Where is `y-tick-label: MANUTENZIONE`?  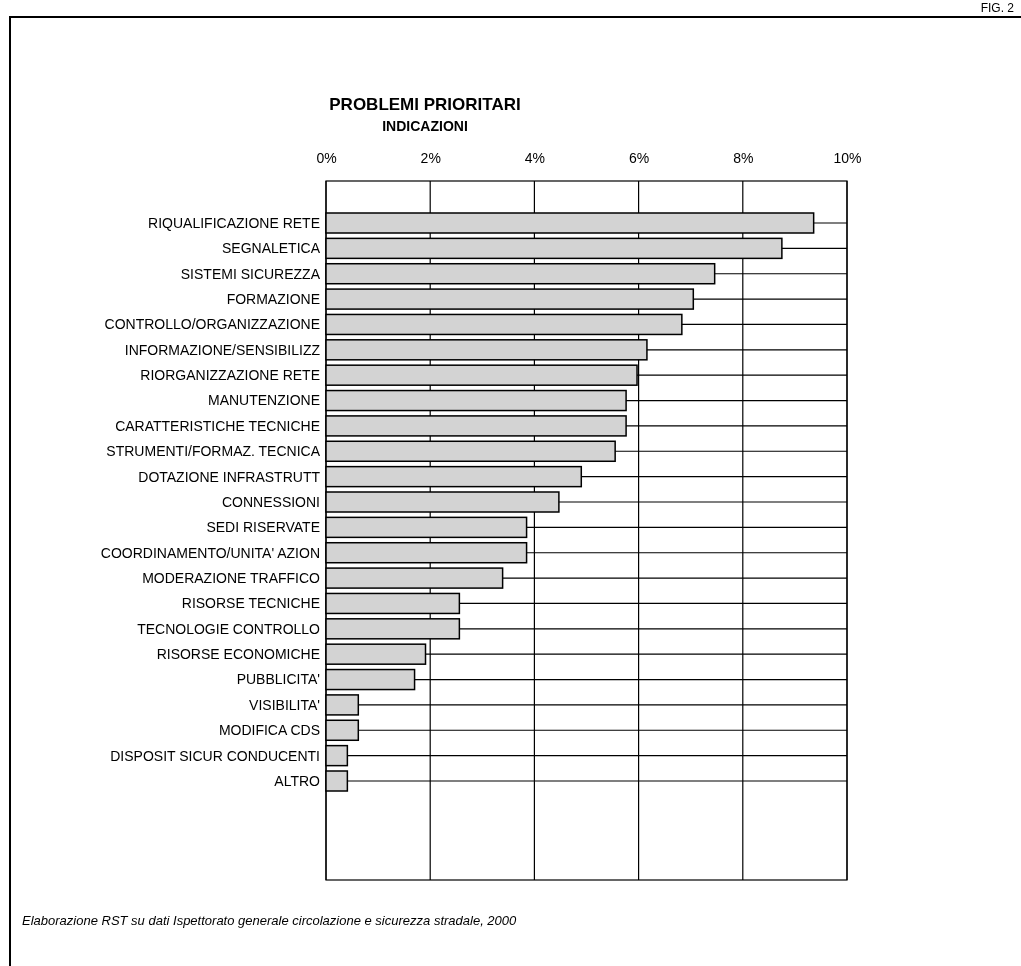
y-tick-label: MANUTENZIONE is located at coordinates (264, 400).